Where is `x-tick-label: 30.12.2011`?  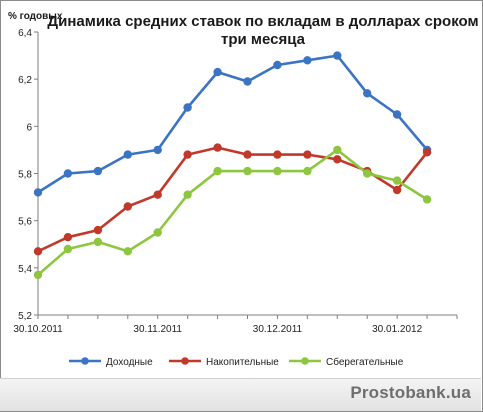 x-tick-label: 30.12.2011 is located at coordinates (278, 329).